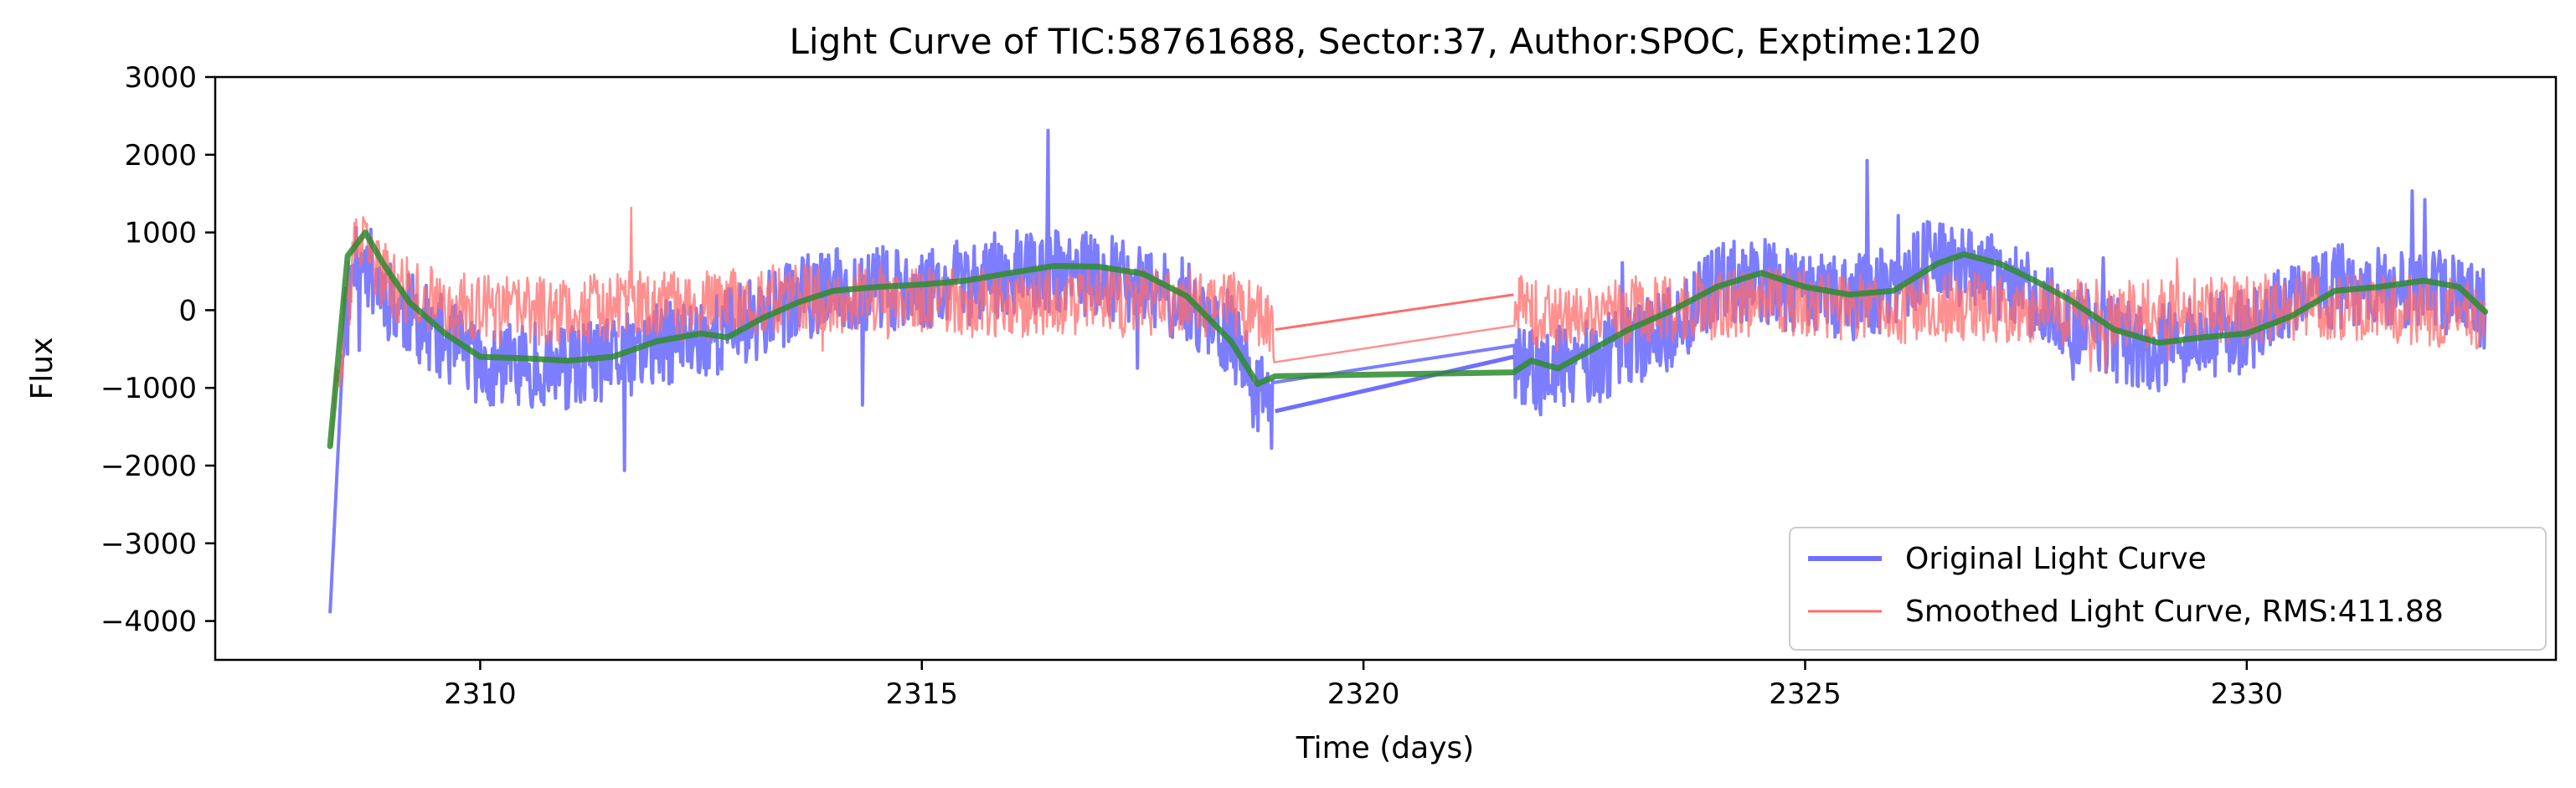 Image resolution: width=2576 pixels, height=788 pixels. I want to click on x-tick-label: 2320, so click(1363, 694).